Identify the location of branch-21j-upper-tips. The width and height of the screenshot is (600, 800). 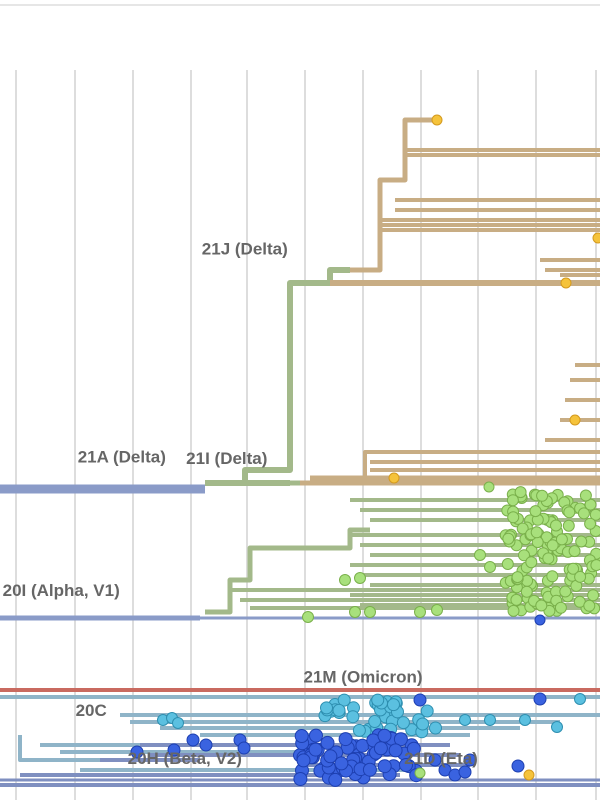
(502, 152).